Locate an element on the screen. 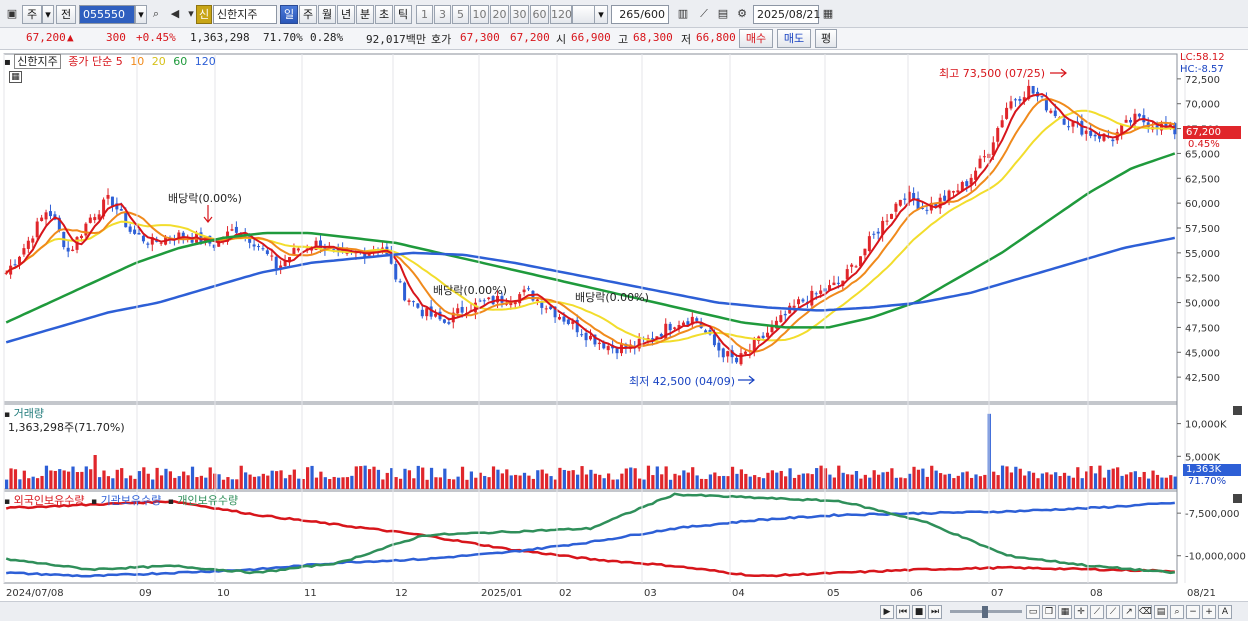 The height and width of the screenshot is (621, 1248). stop-icon: ■ is located at coordinates (919, 612).